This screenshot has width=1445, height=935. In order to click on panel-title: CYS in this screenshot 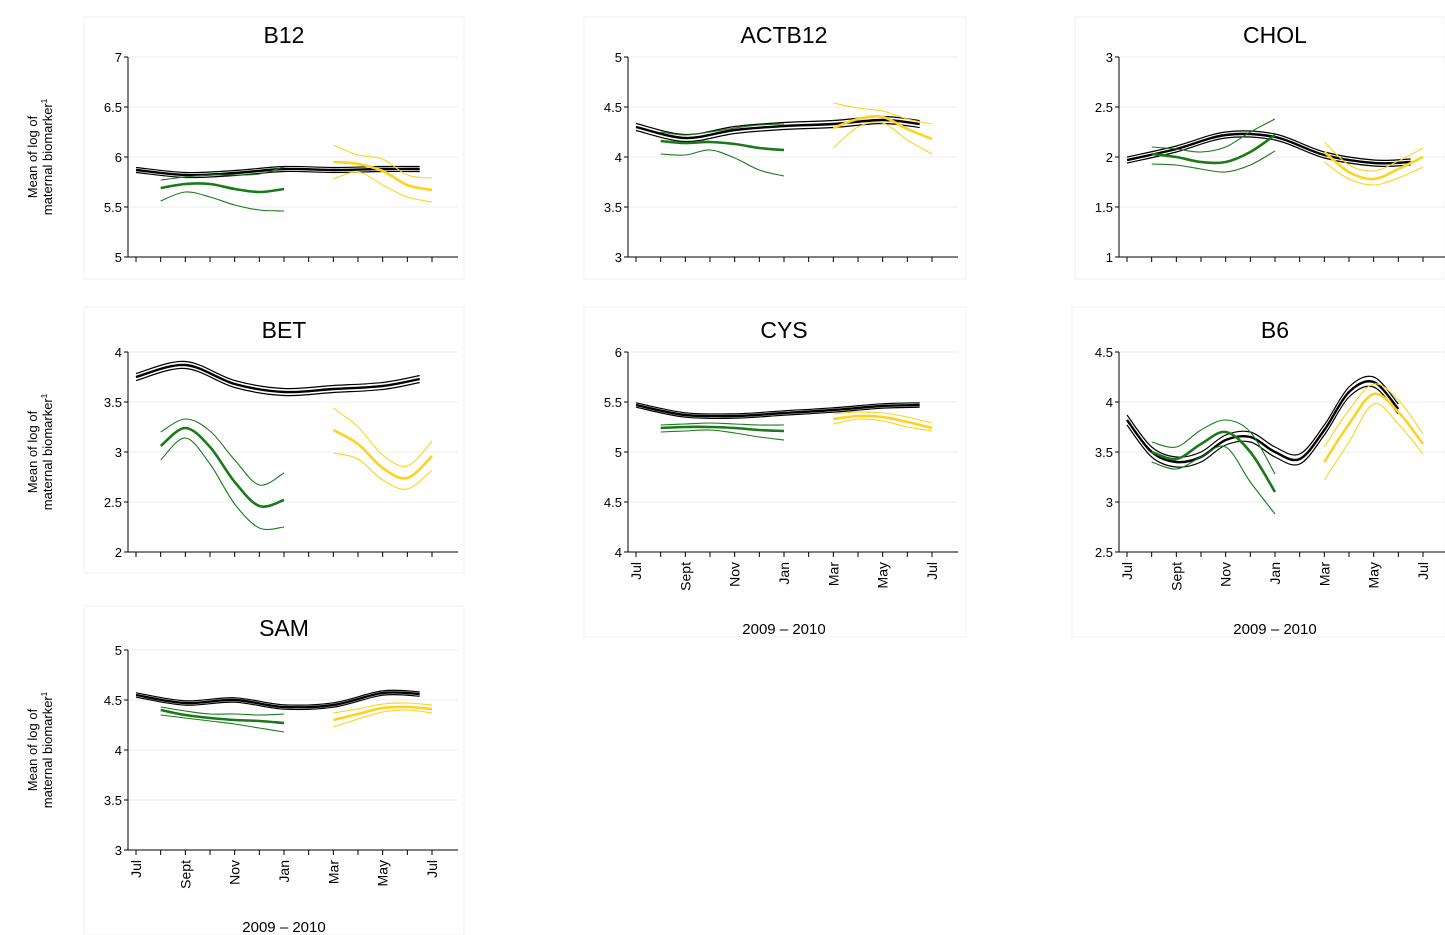, I will do `click(783, 330)`.